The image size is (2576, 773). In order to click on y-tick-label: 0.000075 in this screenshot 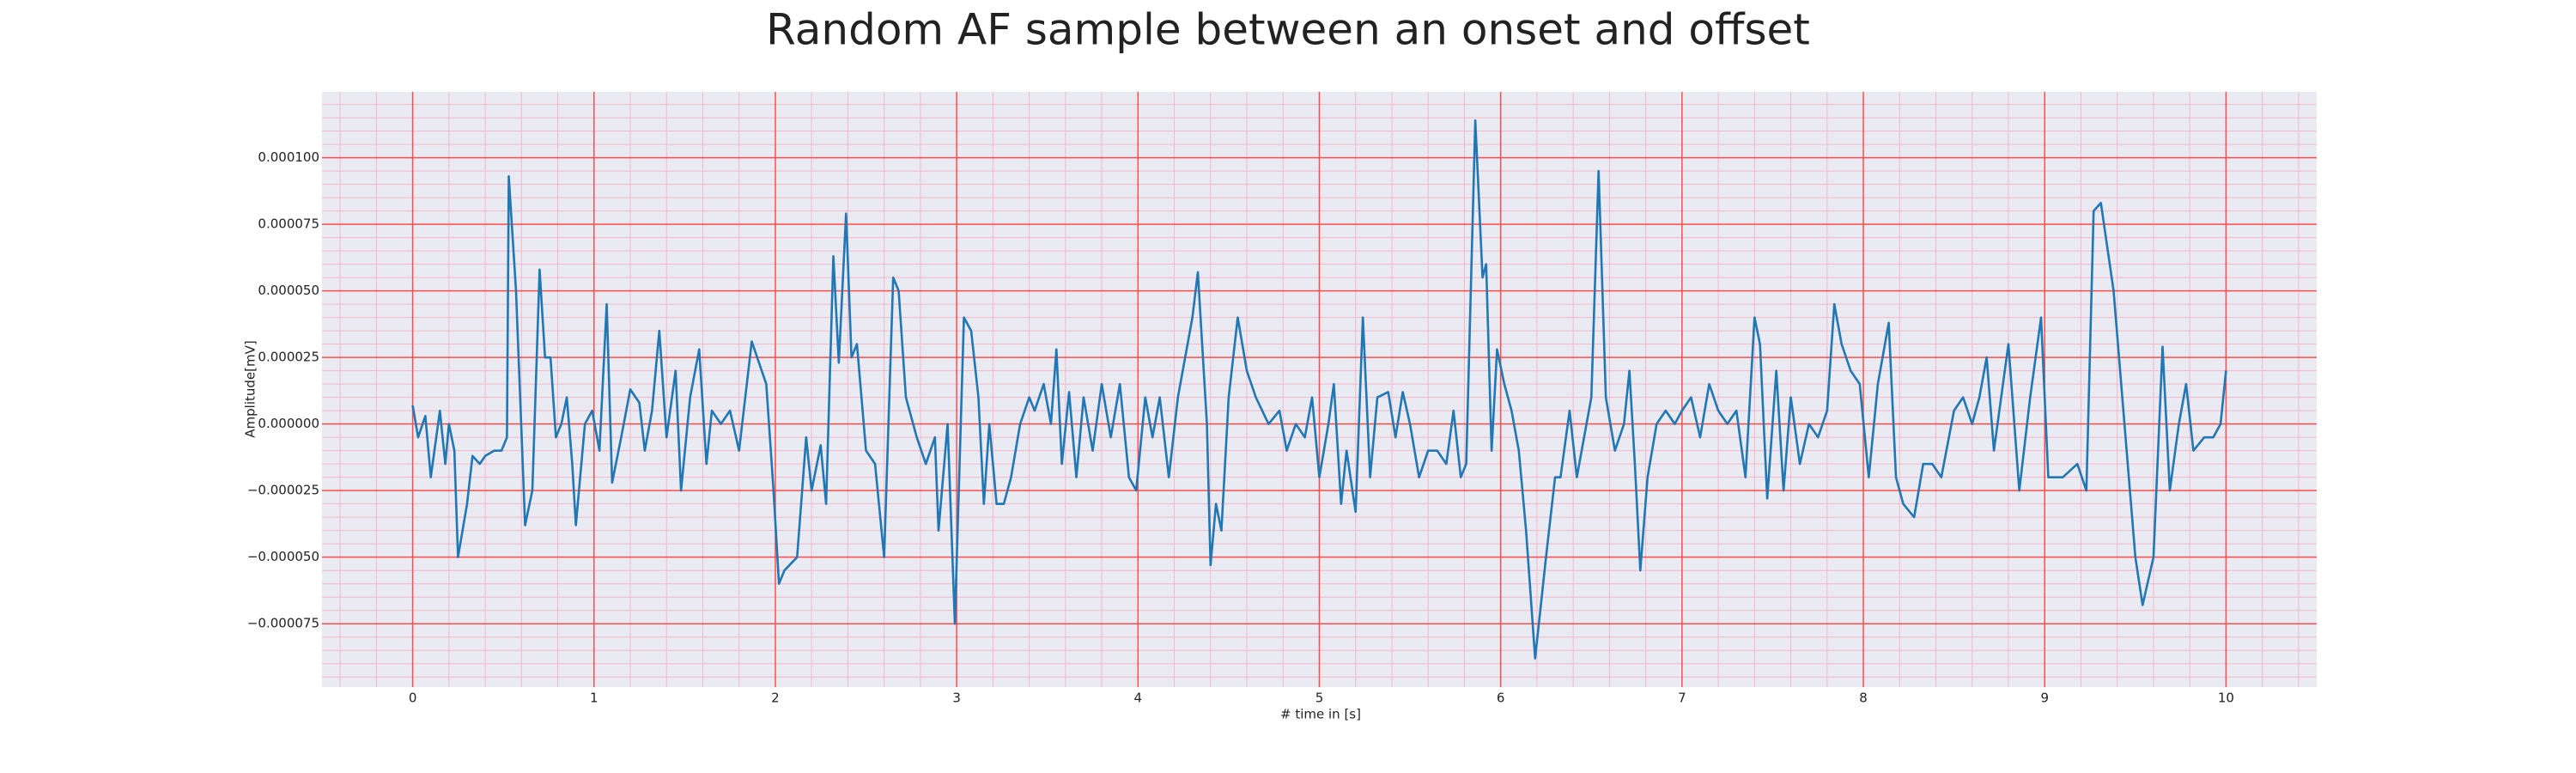, I will do `click(289, 224)`.